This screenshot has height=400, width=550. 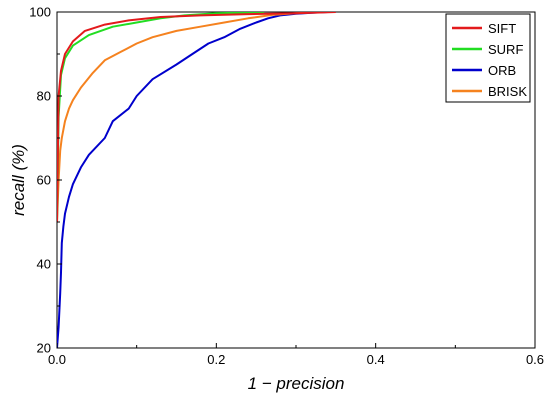 I want to click on x-tick-label: 0.6, so click(x=535, y=359).